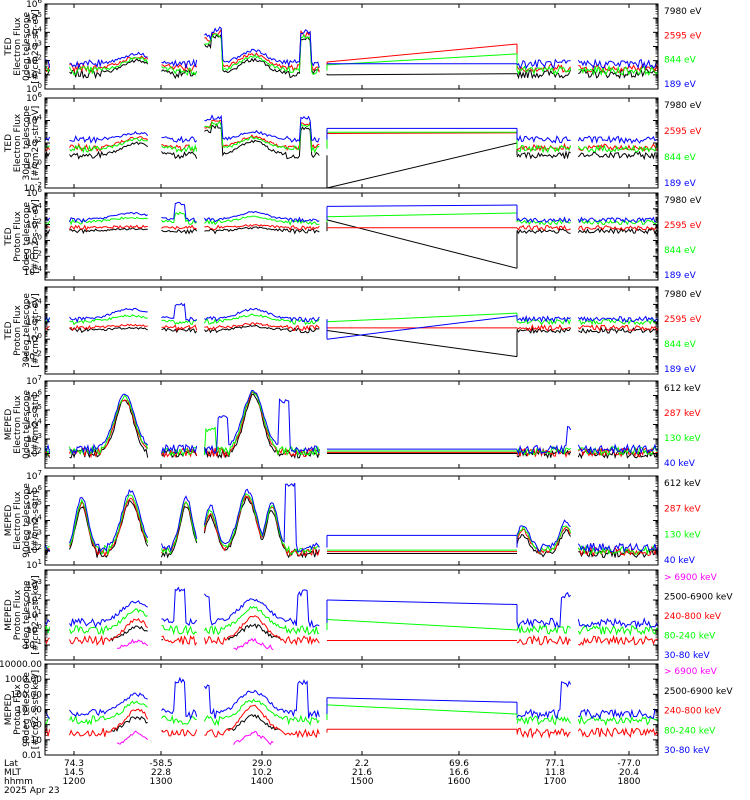 The width and height of the screenshot is (750, 800). I want to click on y-tick-label: 1000.00, so click(23, 680).